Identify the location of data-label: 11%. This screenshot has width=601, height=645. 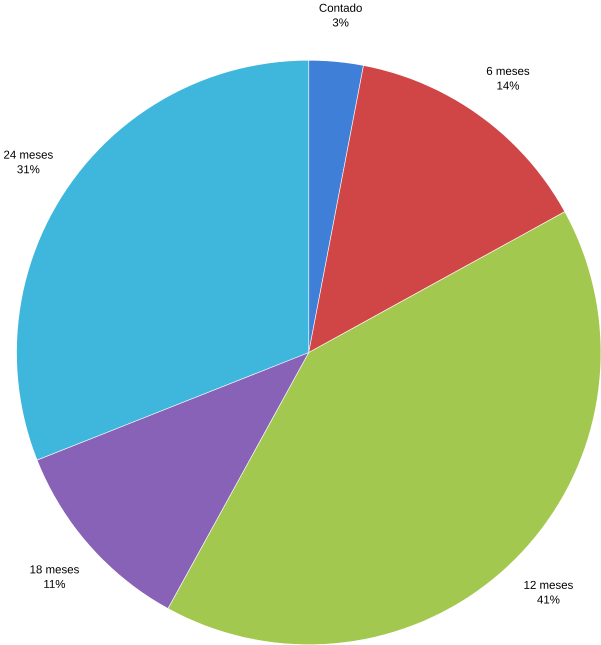
(54, 584).